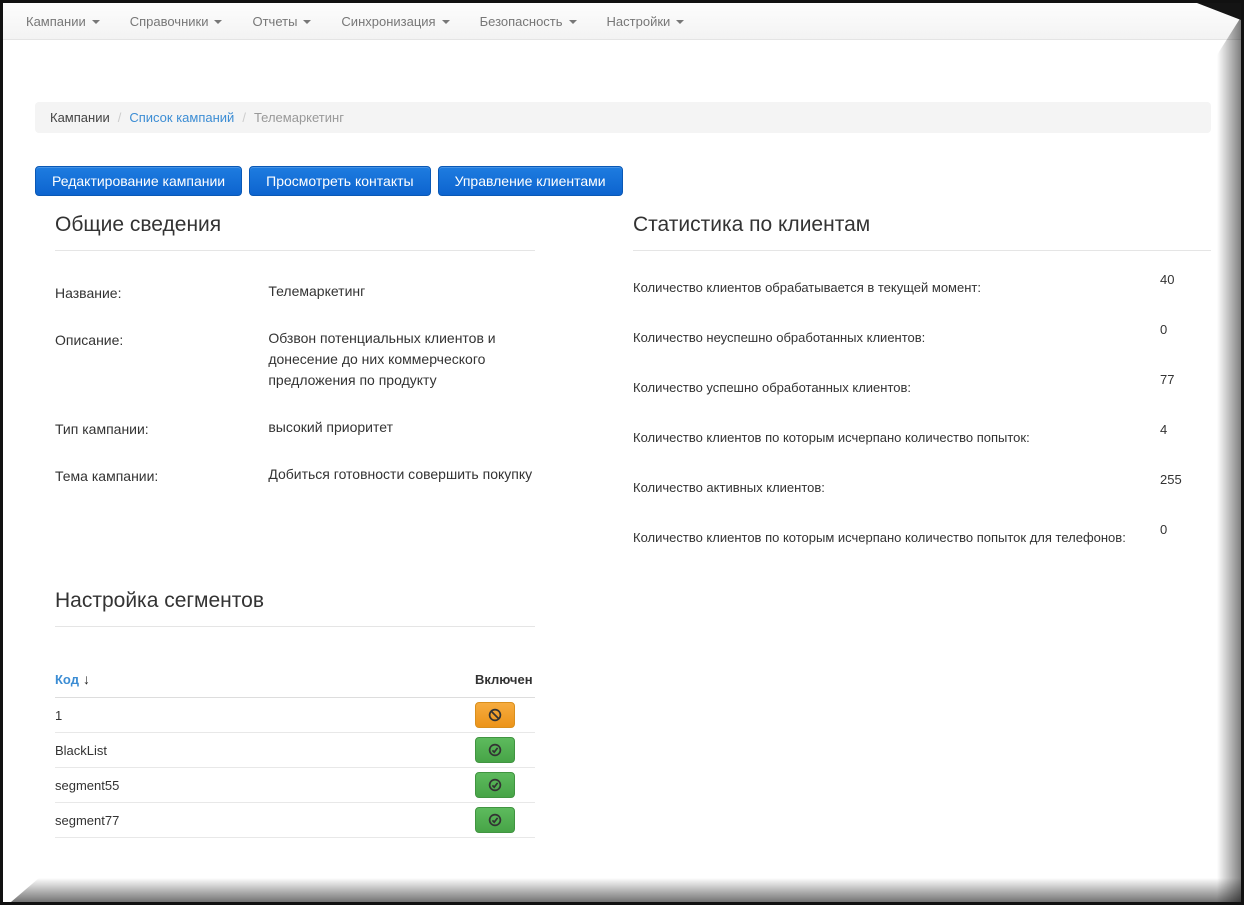  Describe the element at coordinates (638, 21) in the screenshot. I see `nav-item-label: Настройки` at that location.